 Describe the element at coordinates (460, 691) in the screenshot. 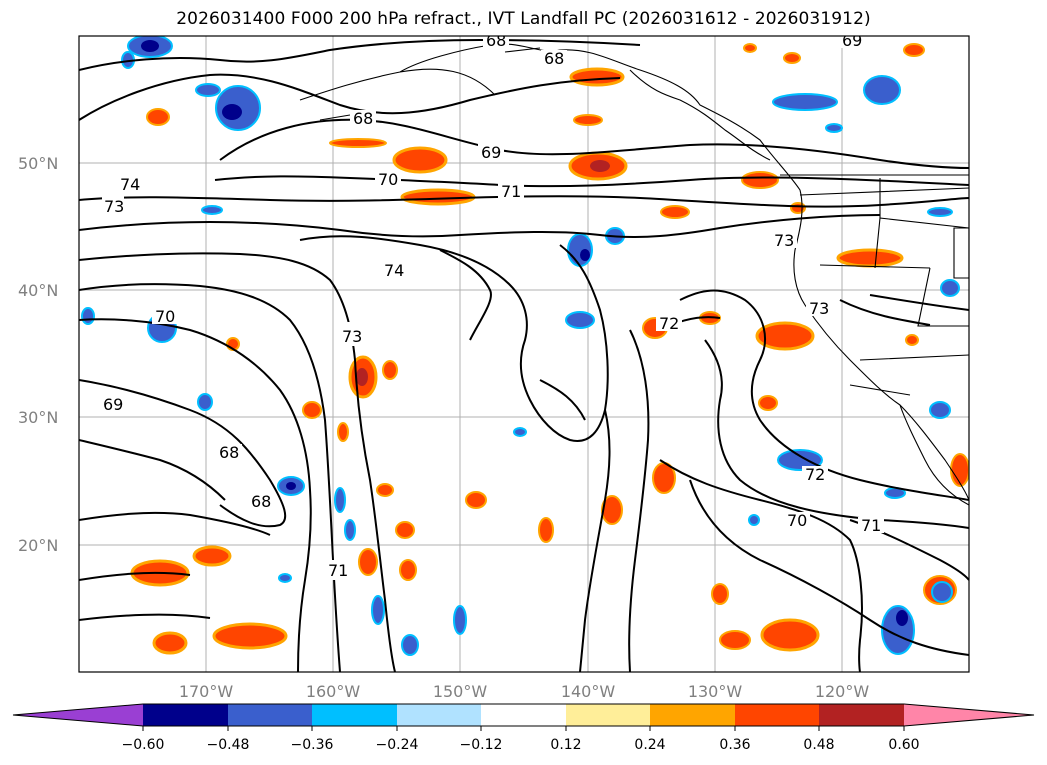

I see `lon-label: 150°W` at that location.